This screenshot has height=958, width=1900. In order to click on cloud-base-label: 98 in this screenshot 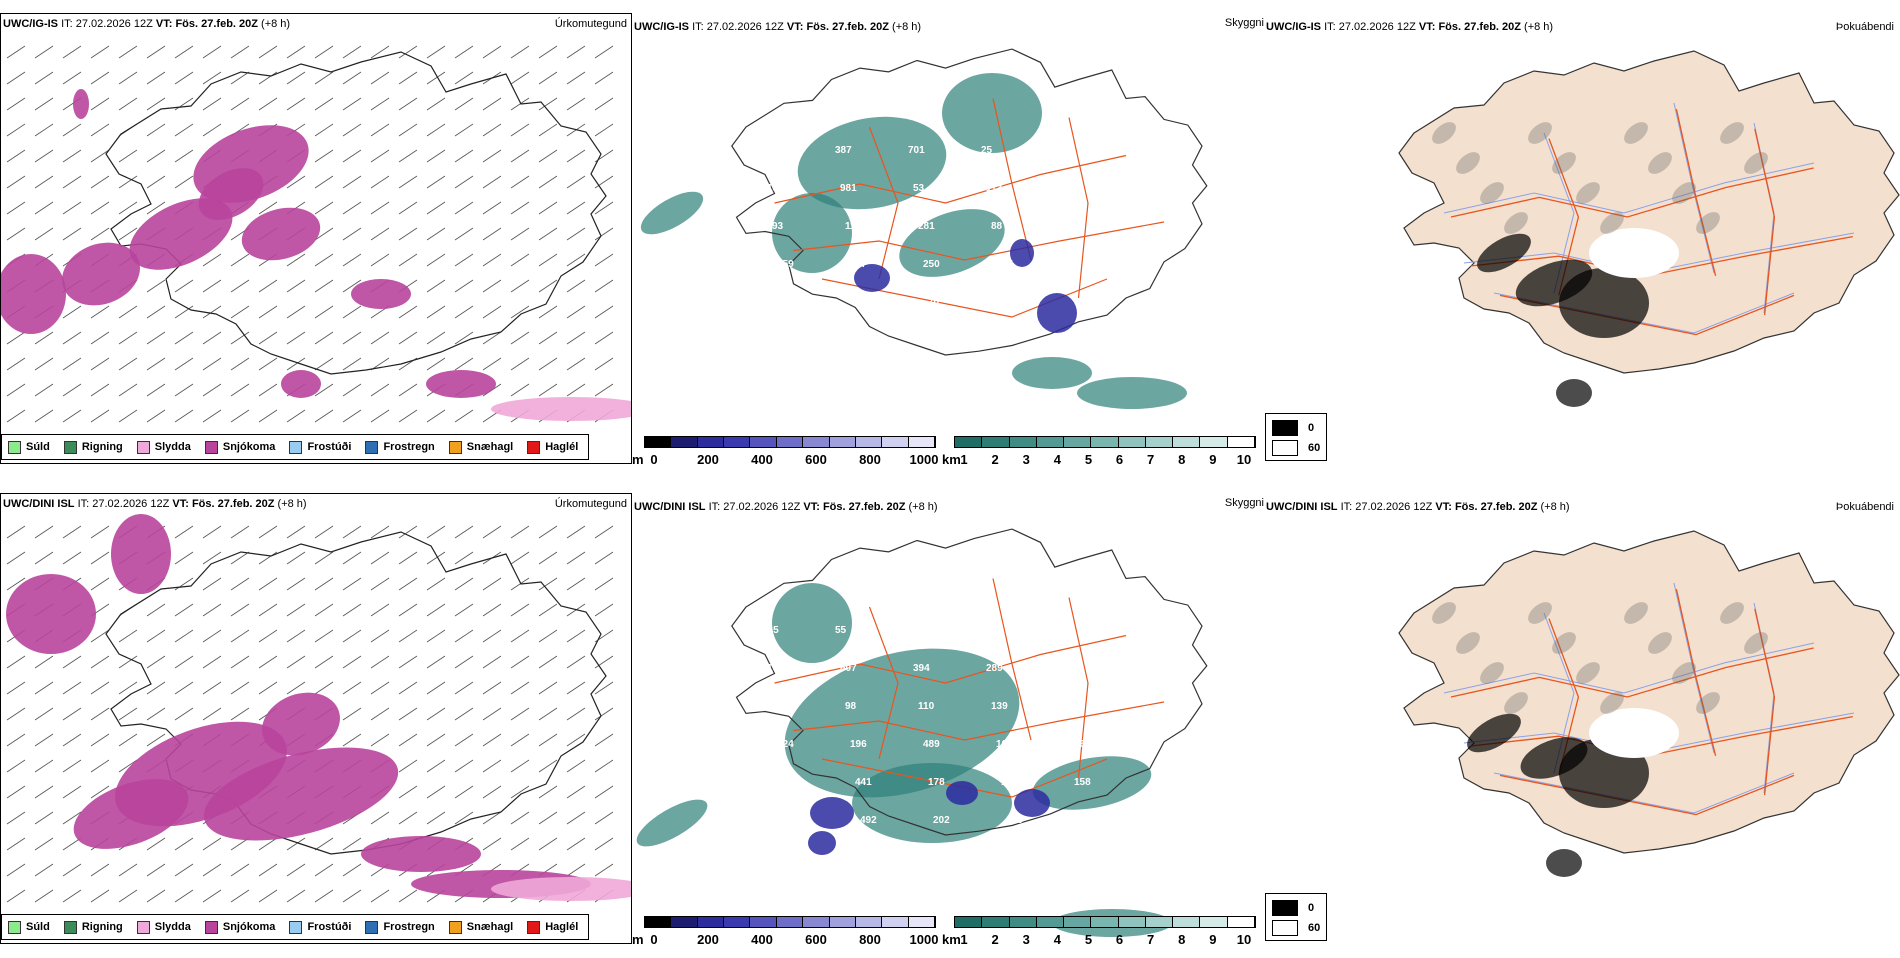, I will do `click(851, 706)`.